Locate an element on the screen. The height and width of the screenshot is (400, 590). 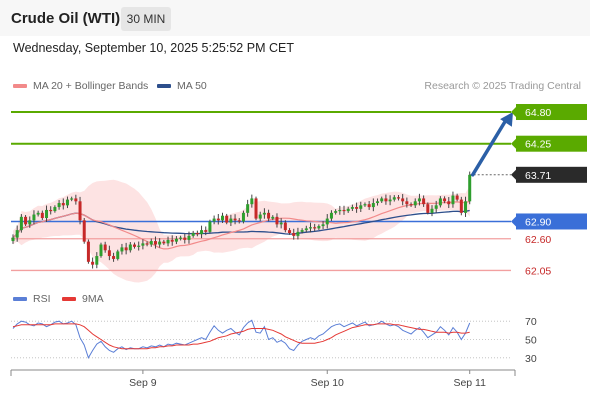
rsi-panel: 70 50 30 is located at coordinates (274, 340).